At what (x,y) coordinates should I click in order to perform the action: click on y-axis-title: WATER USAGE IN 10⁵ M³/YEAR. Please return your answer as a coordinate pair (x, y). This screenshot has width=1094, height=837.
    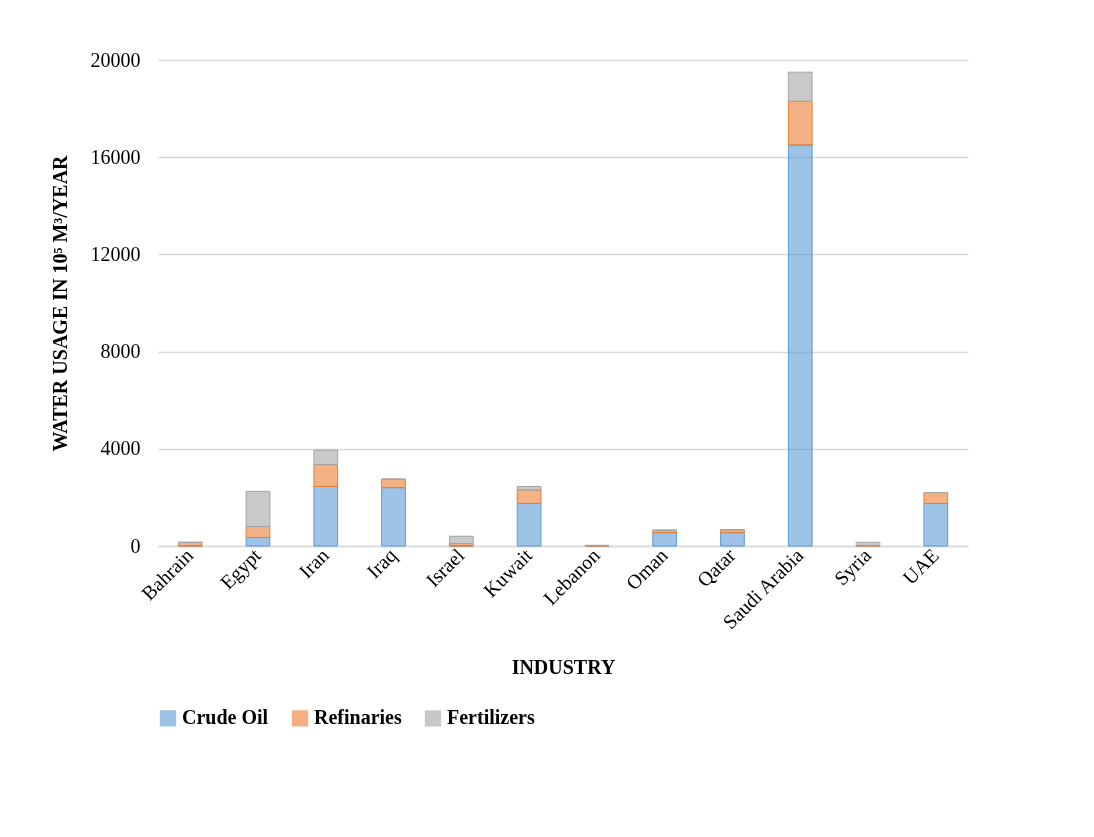
    Looking at the image, I should click on (59, 303).